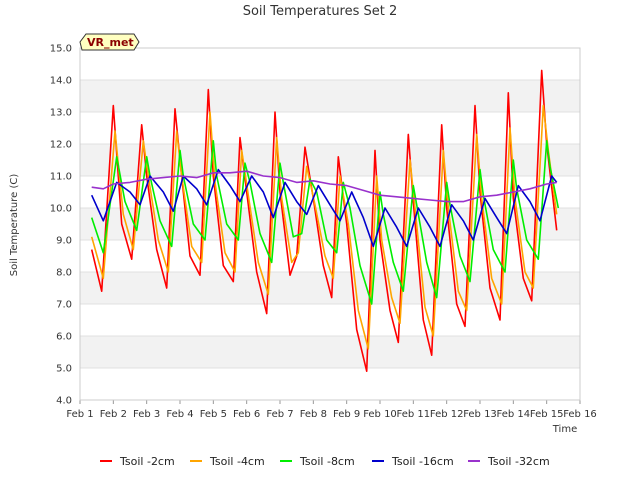  Describe the element at coordinates (64, 305) in the screenshot. I see `y-tick-label: 7.0` at that location.